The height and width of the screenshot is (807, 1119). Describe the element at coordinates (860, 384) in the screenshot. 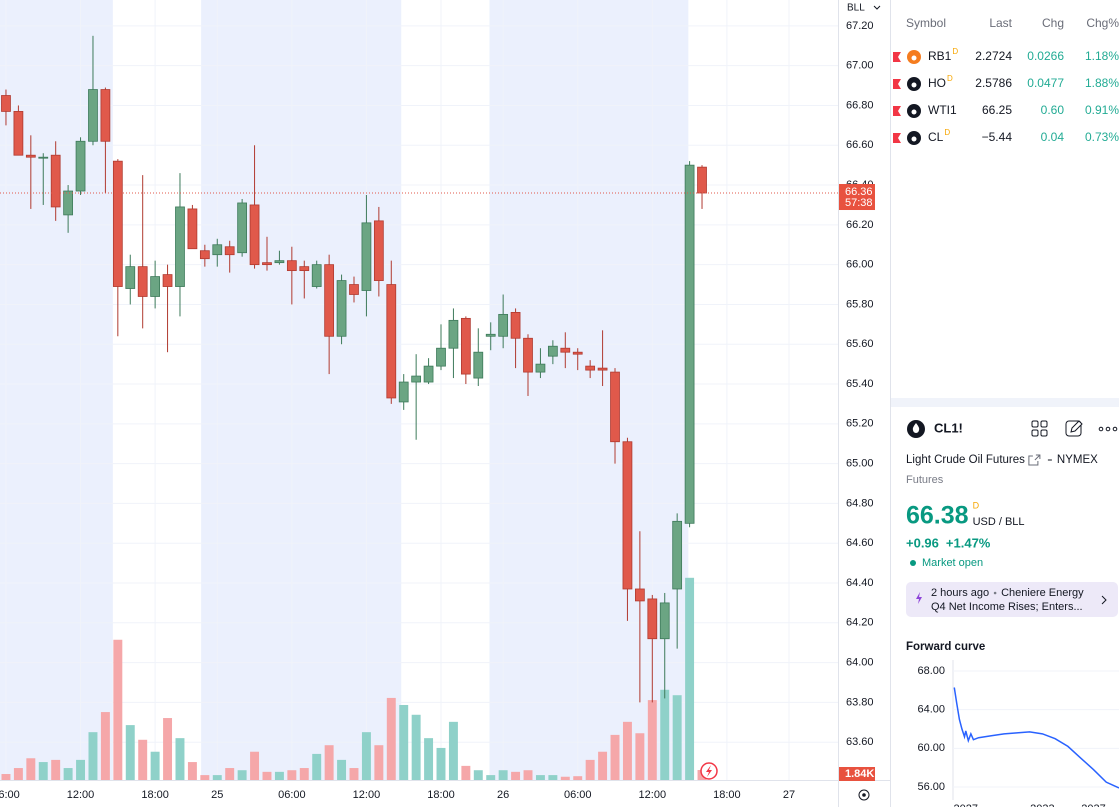

I see `price-tick-label: 65.40` at that location.